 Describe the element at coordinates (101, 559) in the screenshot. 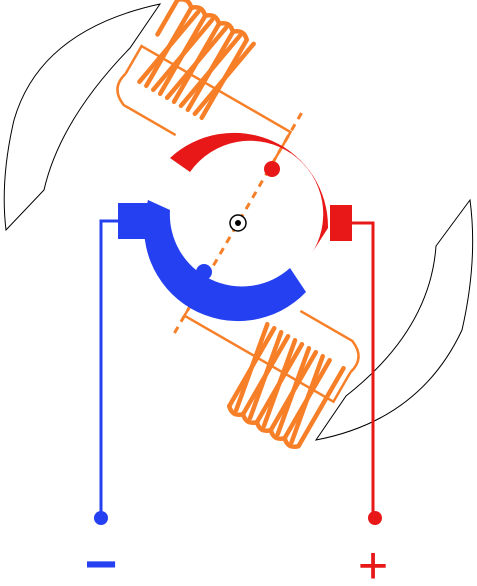

I see `negative-symbol: −` at that location.